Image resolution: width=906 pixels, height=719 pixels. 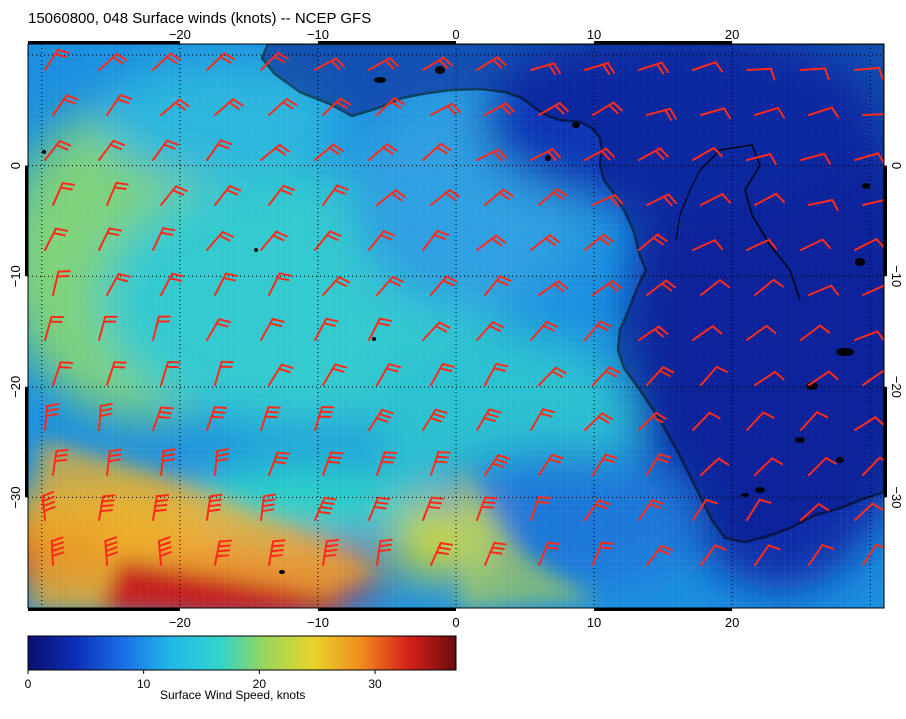 What do you see at coordinates (386, 42) in the screenshot?
I see `frame-bar-top` at bounding box center [386, 42].